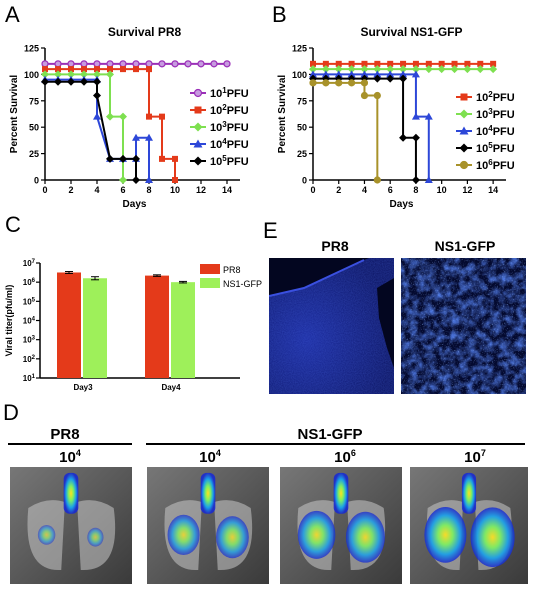 The width and height of the screenshot is (533, 592). What do you see at coordinates (279, 14) in the screenshot?
I see `panel-letter-b: B` at bounding box center [279, 14].